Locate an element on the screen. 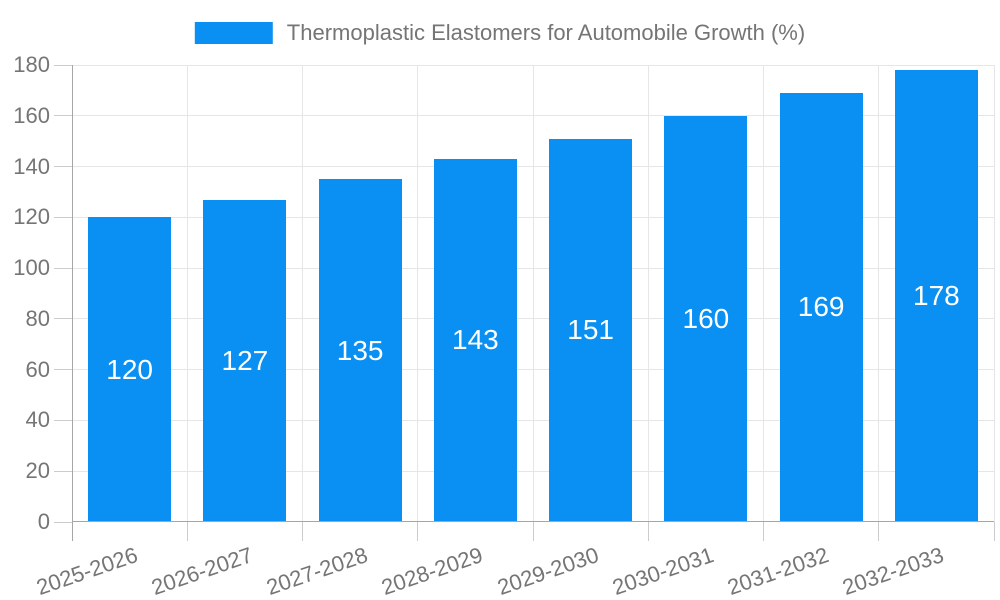 The image size is (1000, 600). bar: 178 is located at coordinates (936, 296).